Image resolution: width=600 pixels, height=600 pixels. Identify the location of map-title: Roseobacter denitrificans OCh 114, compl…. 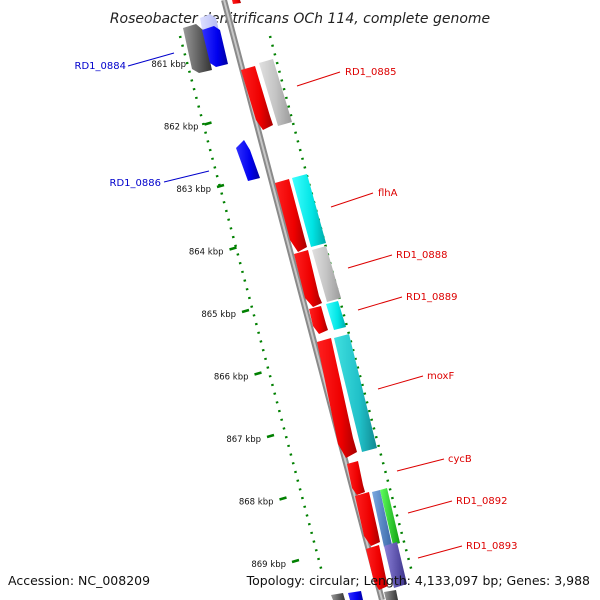
(300, 19).